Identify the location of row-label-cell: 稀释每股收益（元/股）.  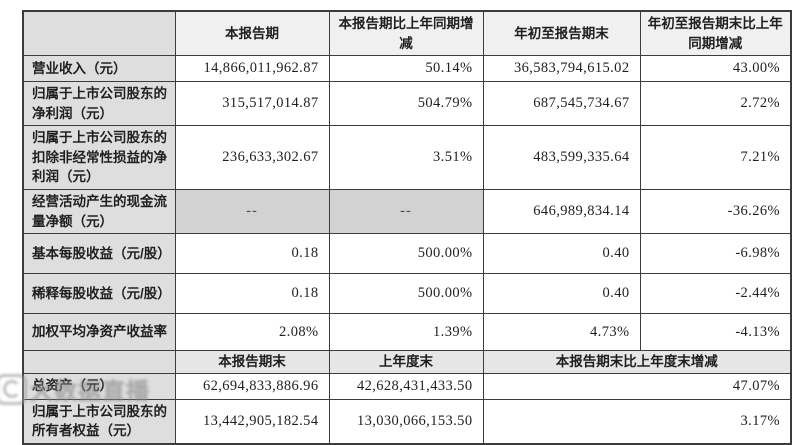
(99, 294).